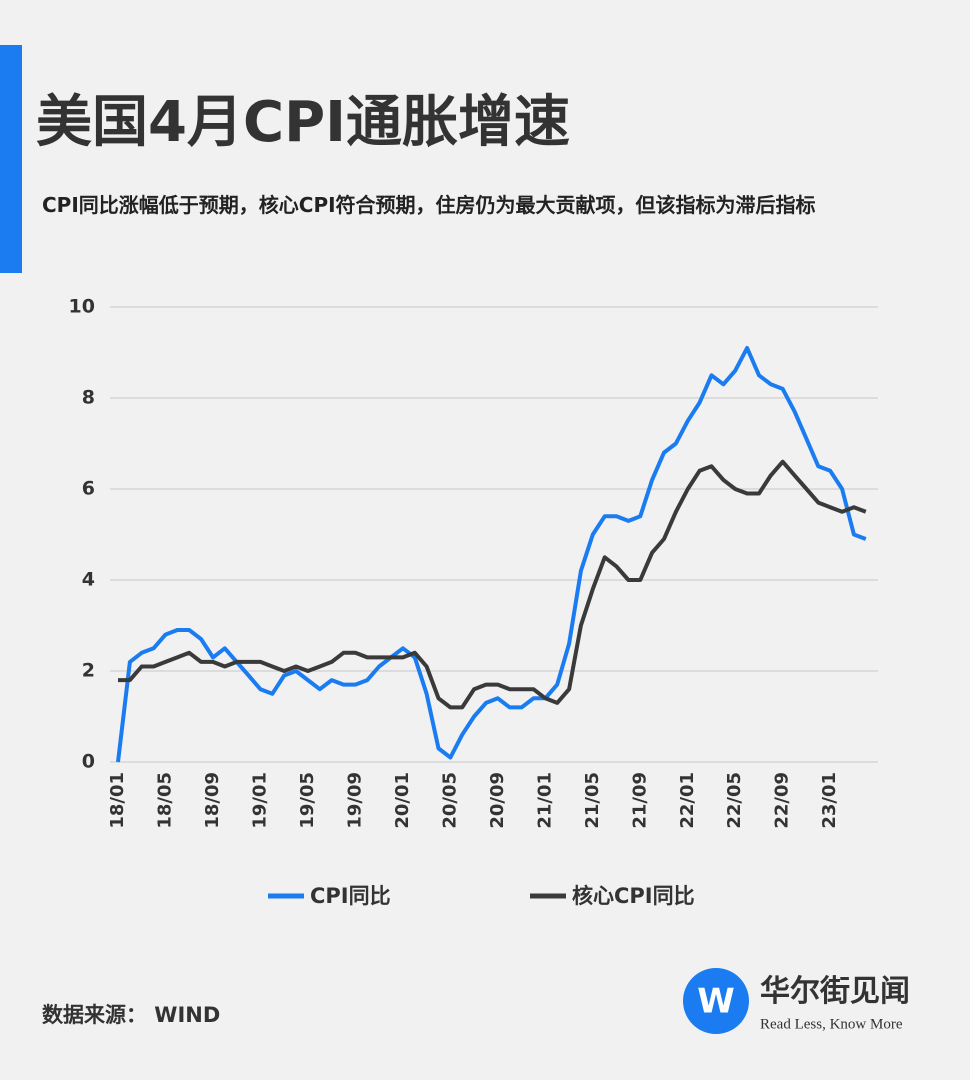 Image resolution: width=970 pixels, height=1080 pixels. I want to click on x-tick-label: 18/05, so click(164, 800).